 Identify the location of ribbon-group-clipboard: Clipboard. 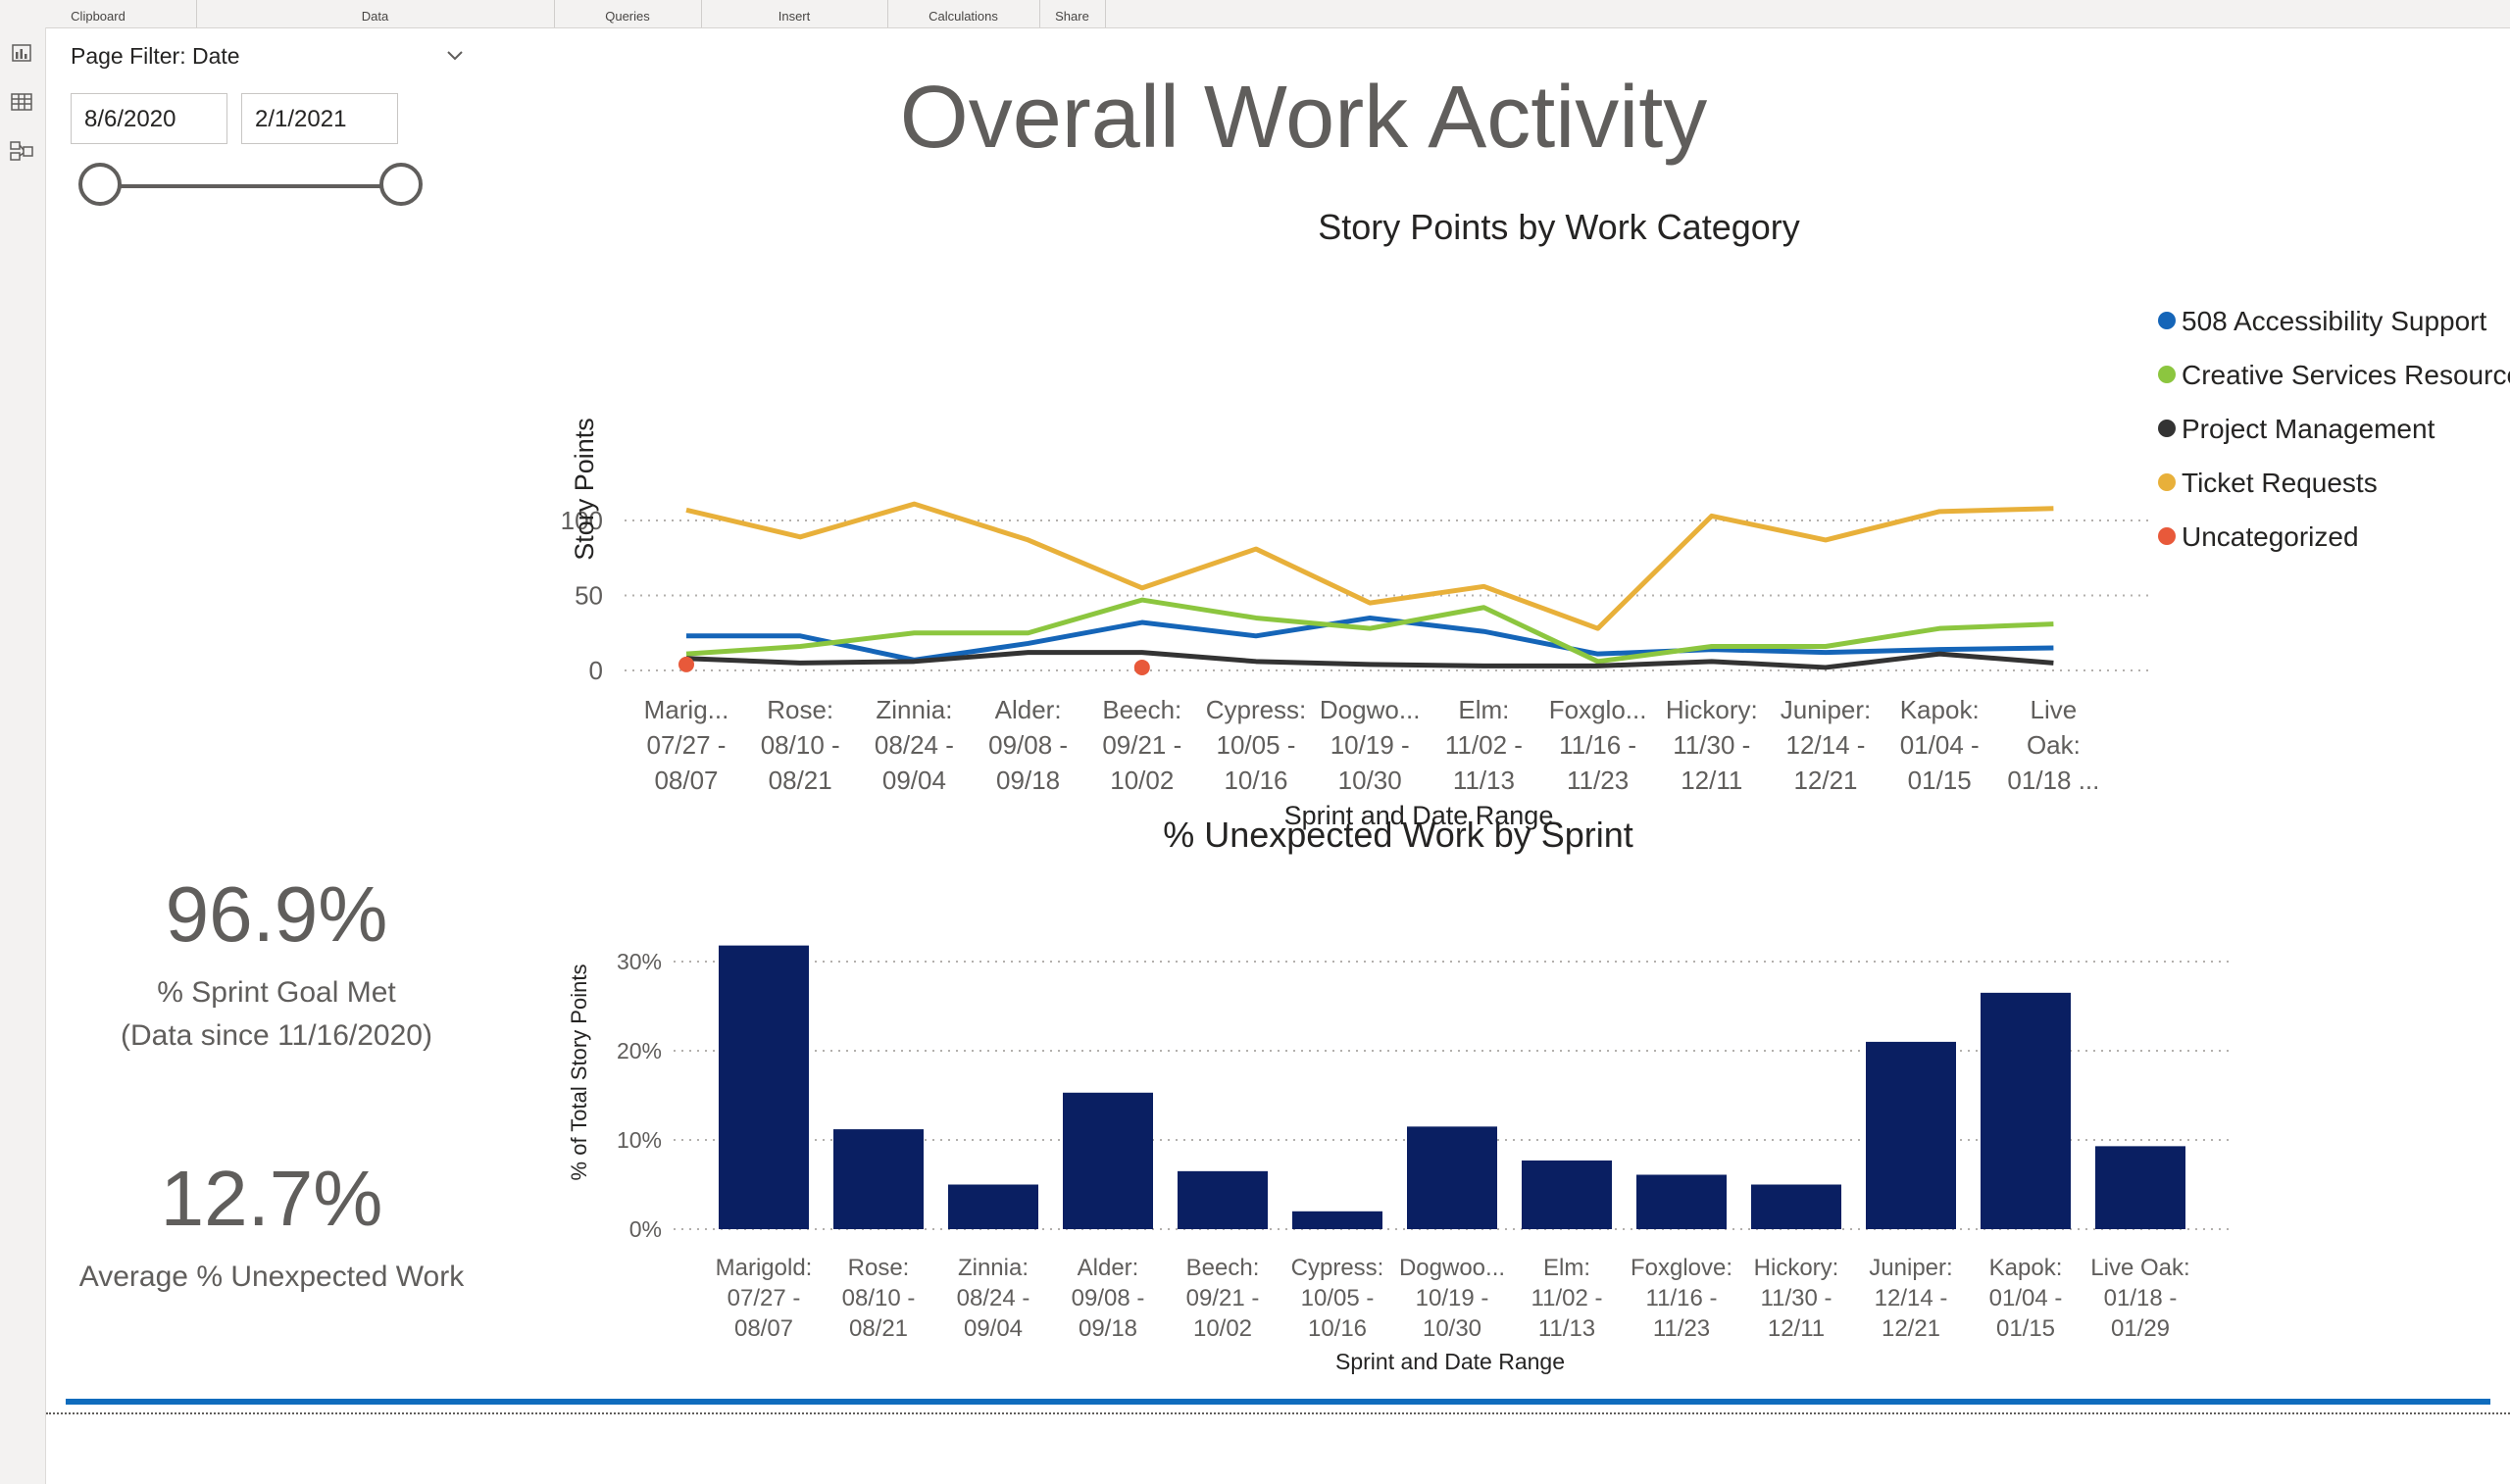
(98, 13).